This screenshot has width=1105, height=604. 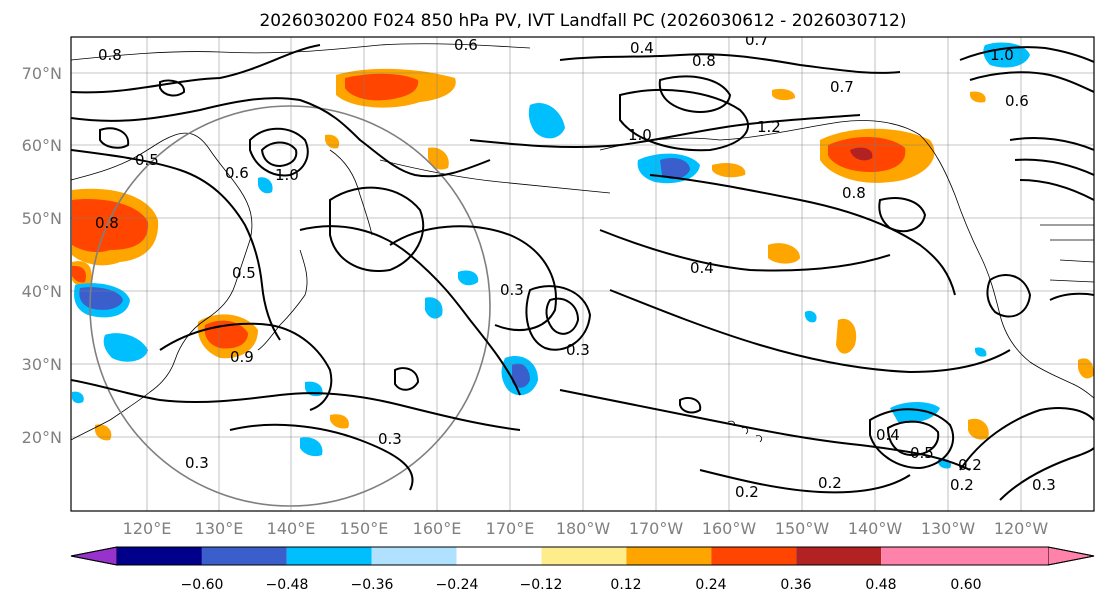 What do you see at coordinates (710, 585) in the screenshot?
I see `colorbar-tick-label: 0.24` at bounding box center [710, 585].